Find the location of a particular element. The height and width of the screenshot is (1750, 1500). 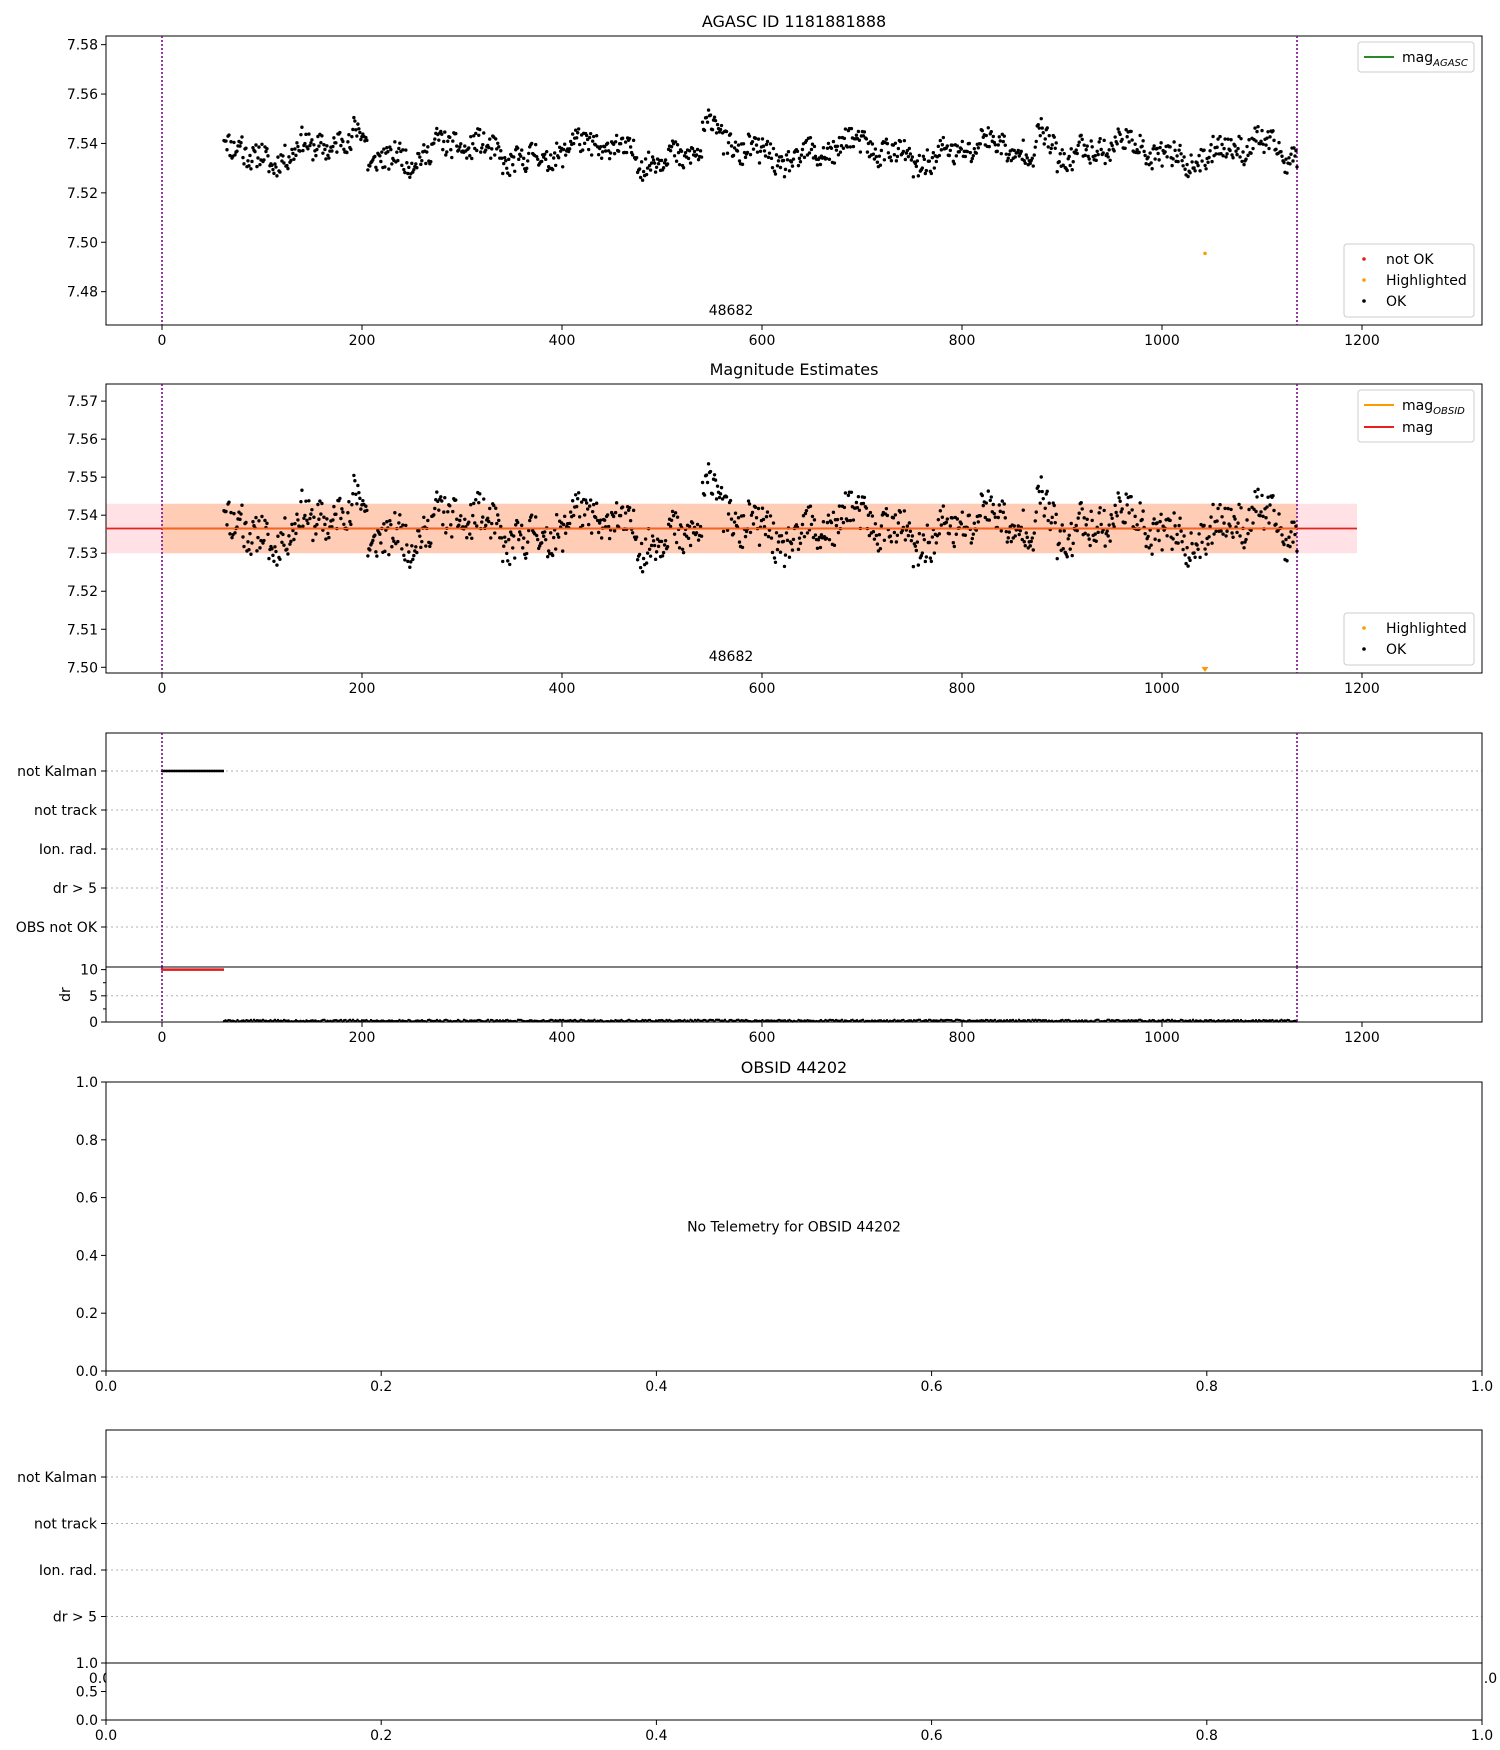

not-kalman-flag-point is located at coordinates (164, 771).